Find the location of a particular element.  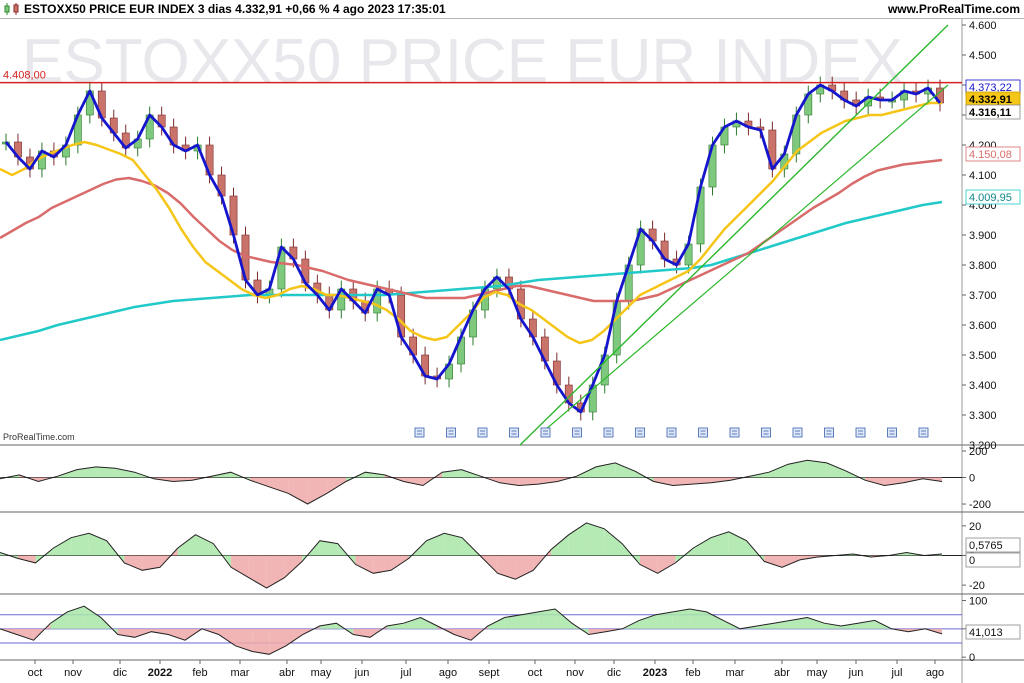

x-tick-label: sept is located at coordinates (489, 673).